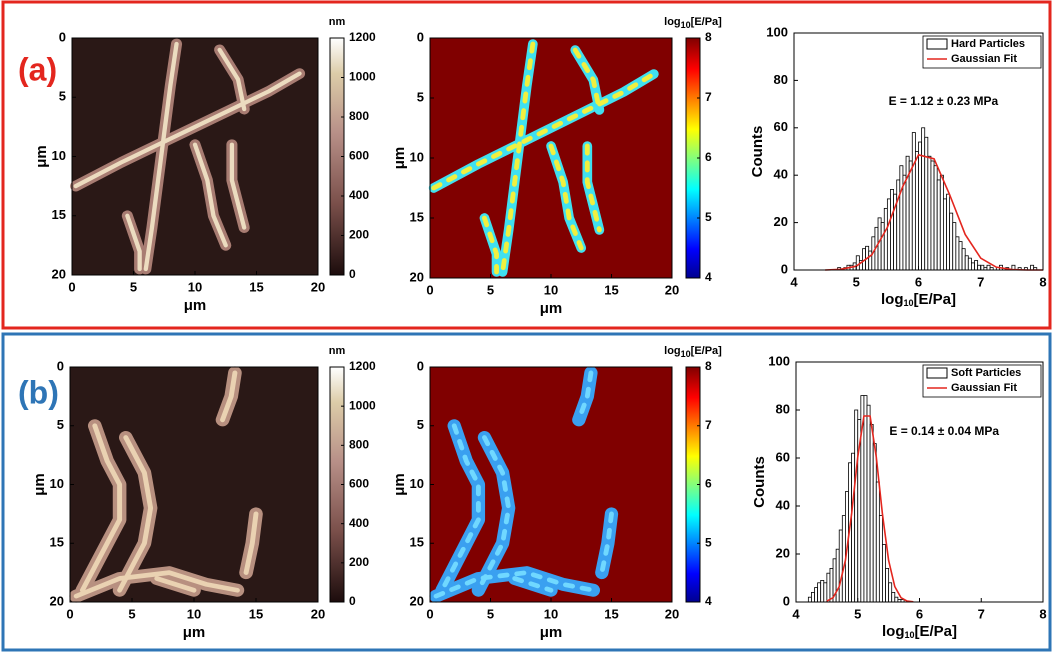 The width and height of the screenshot is (1054, 653). I want to click on colorbar-tick-label: 6, so click(708, 484).